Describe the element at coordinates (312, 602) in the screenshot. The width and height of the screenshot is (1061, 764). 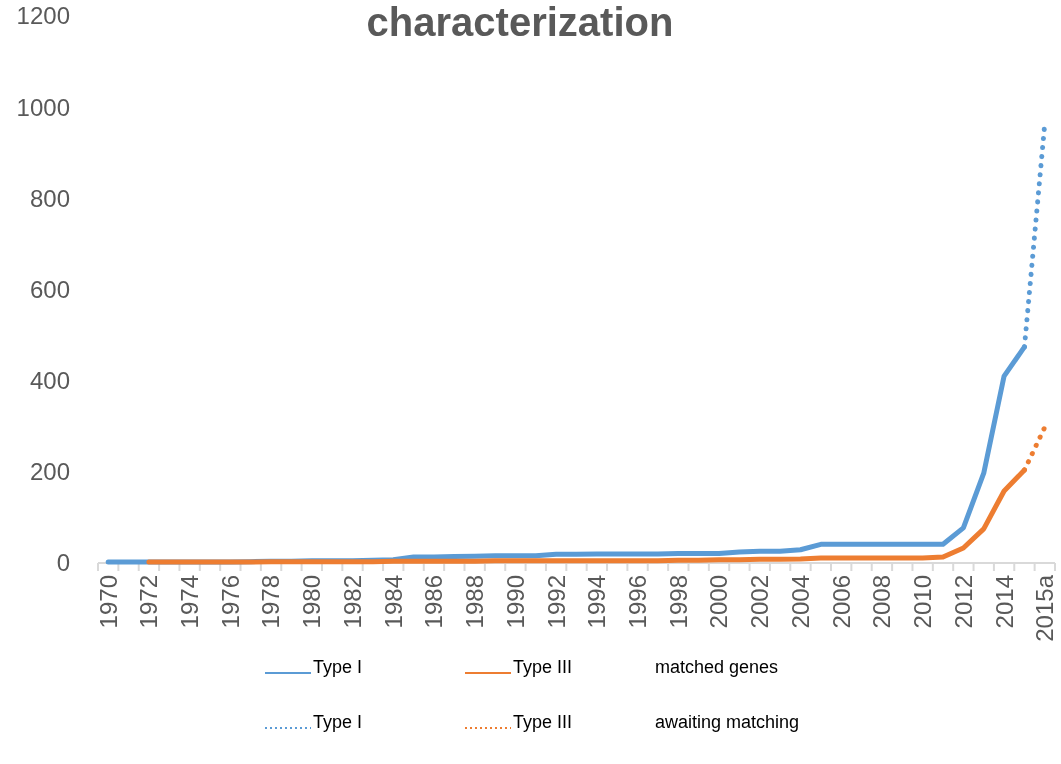
I see `x-tick-label: 1980` at that location.